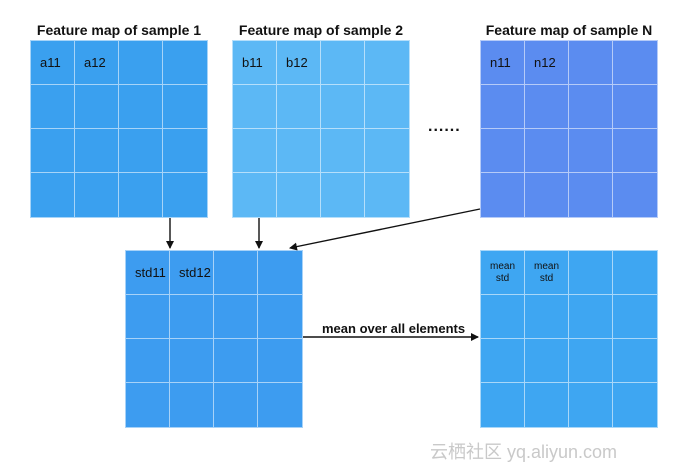 Image resolution: width=677 pixels, height=469 pixels. I want to click on feature-map-sample-1: a11 a12, so click(119, 129).